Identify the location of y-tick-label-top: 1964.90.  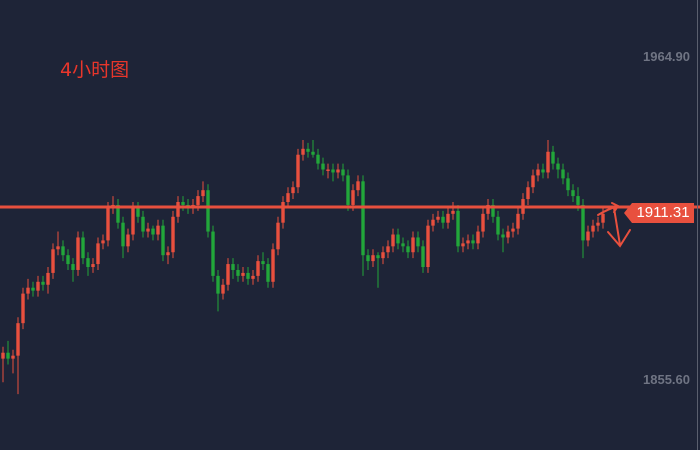
(666, 56).